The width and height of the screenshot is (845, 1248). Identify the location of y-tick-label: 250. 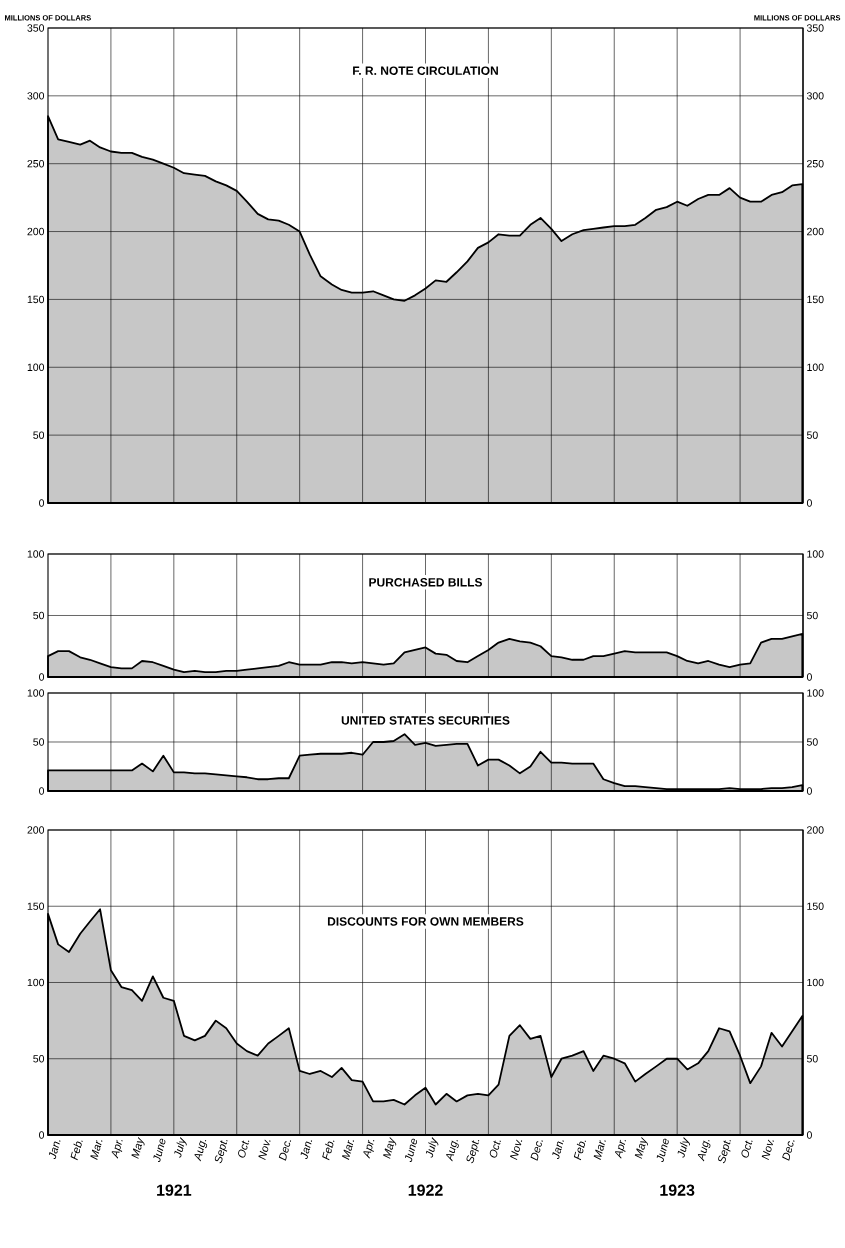
(36, 163).